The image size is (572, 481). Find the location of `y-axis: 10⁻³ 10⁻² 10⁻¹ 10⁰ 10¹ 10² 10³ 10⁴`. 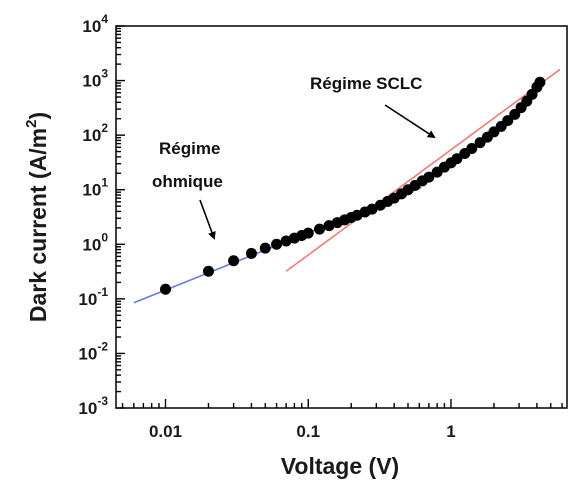

y-axis: 10⁻³ 10⁻² 10⁻¹ 10⁰ 10¹ 10² 10³ 10⁴ is located at coordinates (101, 215).